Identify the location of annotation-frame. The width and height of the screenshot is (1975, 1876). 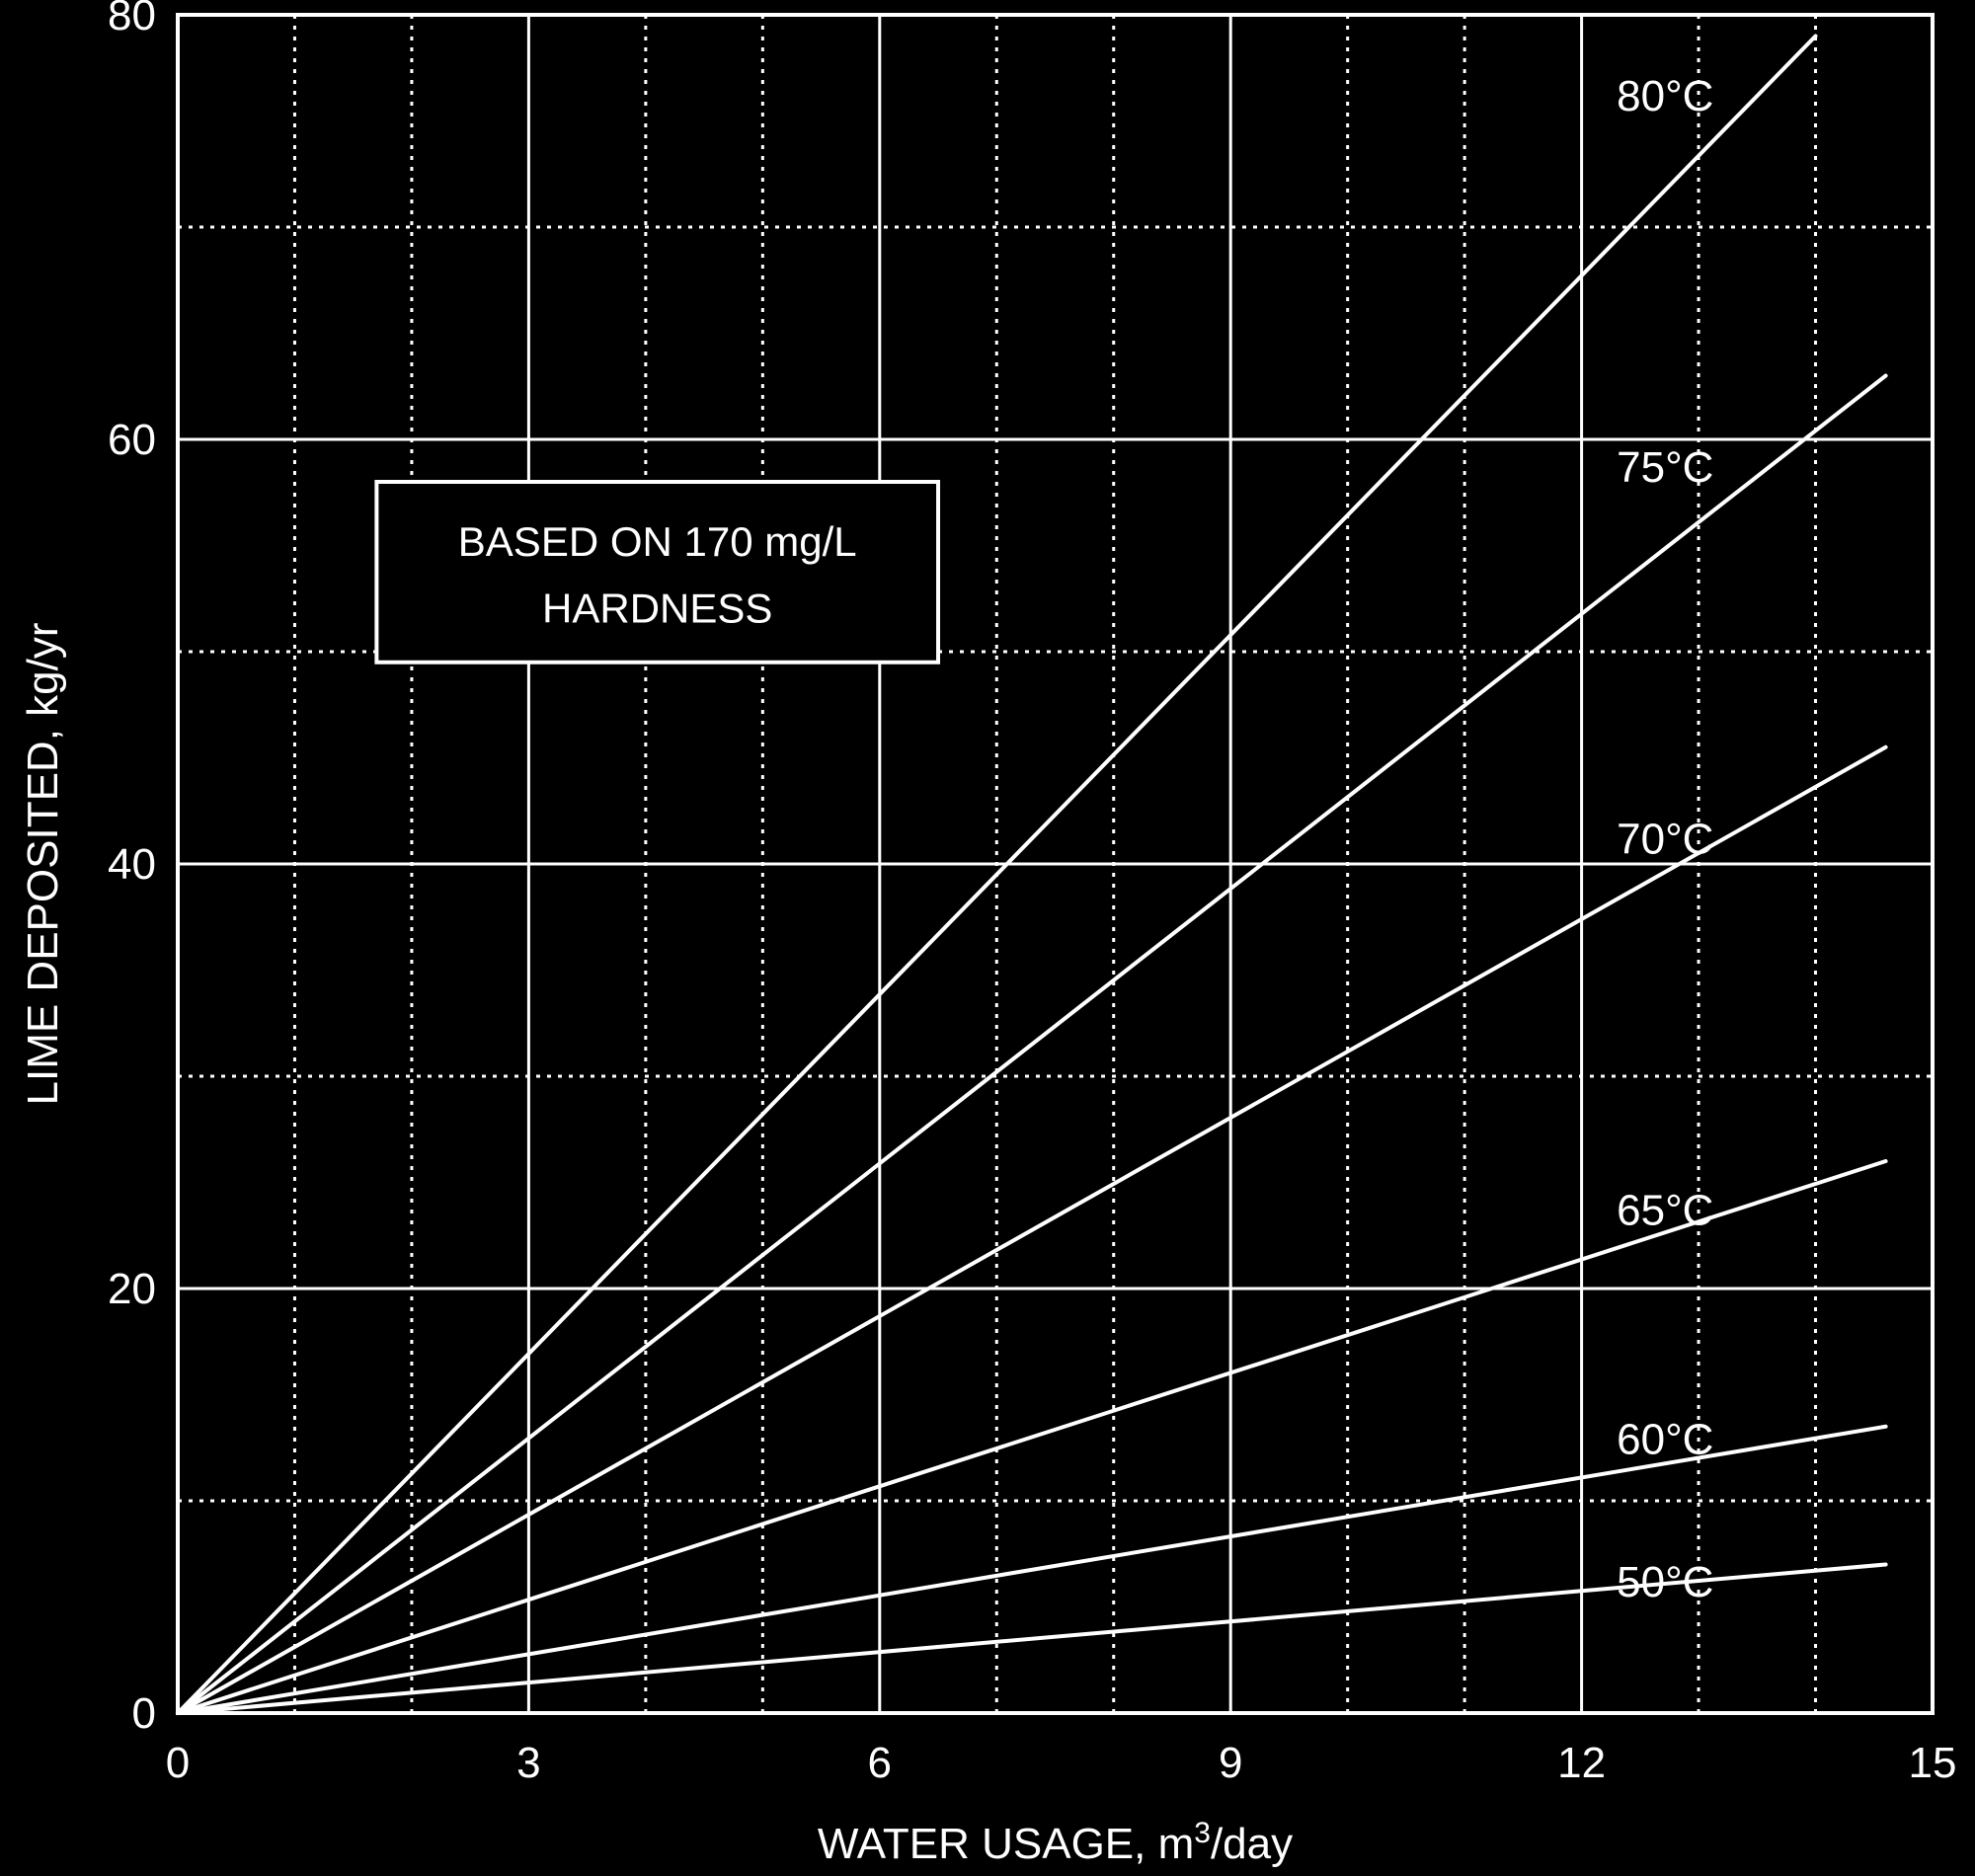
(658, 572).